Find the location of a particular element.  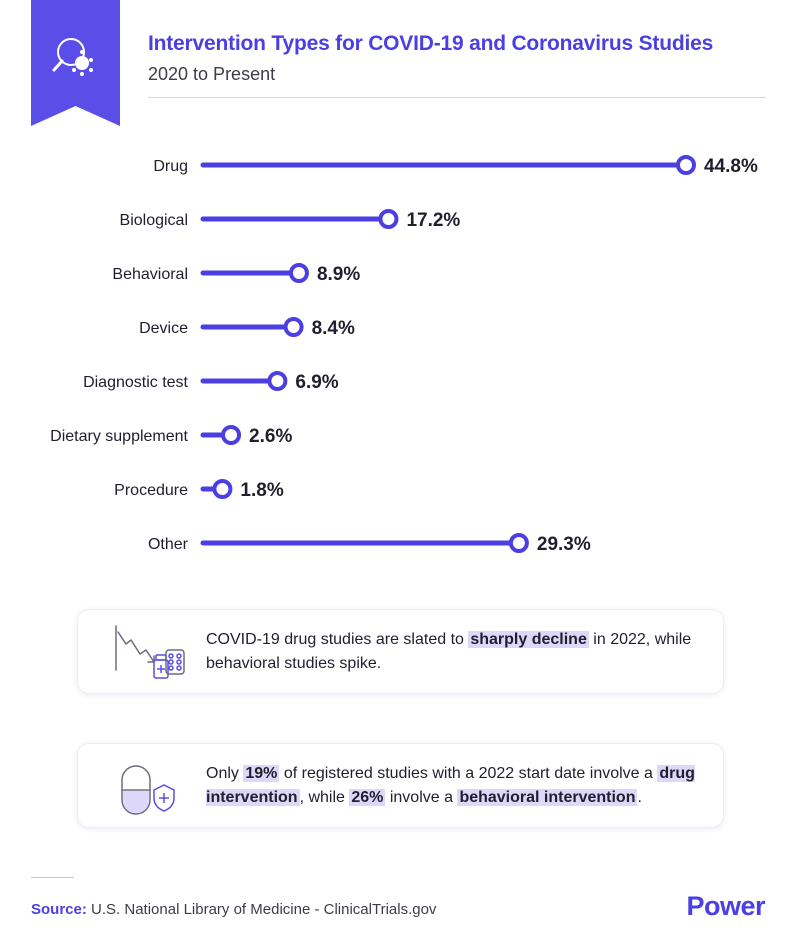

callout-phrase: in 2022, while behavioral studies spike. is located at coordinates (449, 651).